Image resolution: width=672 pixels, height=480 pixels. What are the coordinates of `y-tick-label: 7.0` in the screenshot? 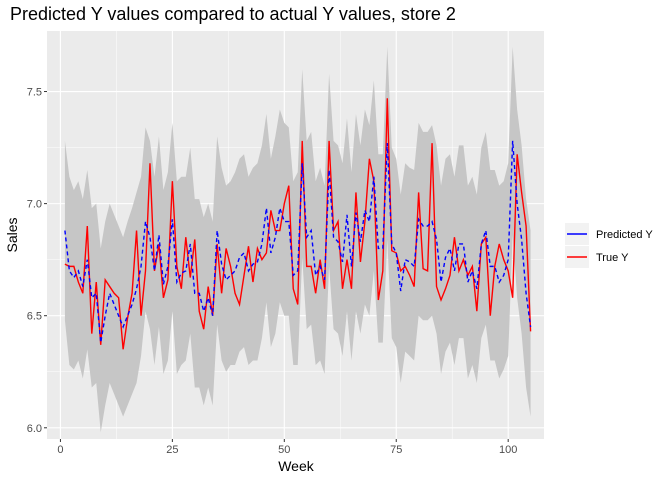 It's located at (34, 205).